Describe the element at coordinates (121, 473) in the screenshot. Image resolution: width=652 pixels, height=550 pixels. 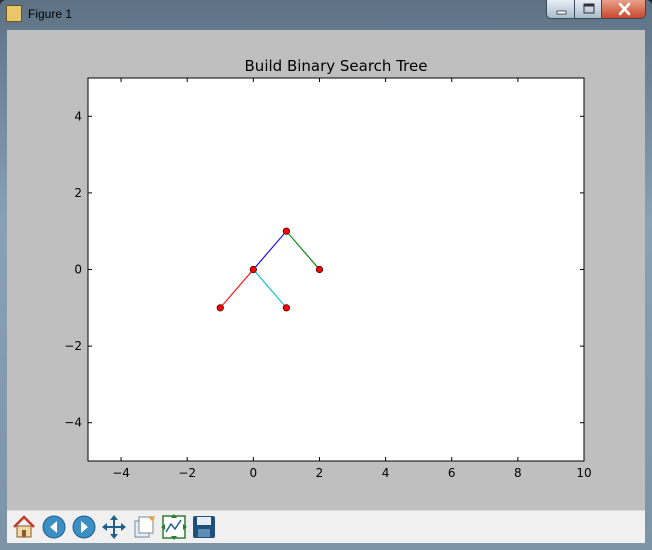
I see `x-tick-label: −4` at that location.